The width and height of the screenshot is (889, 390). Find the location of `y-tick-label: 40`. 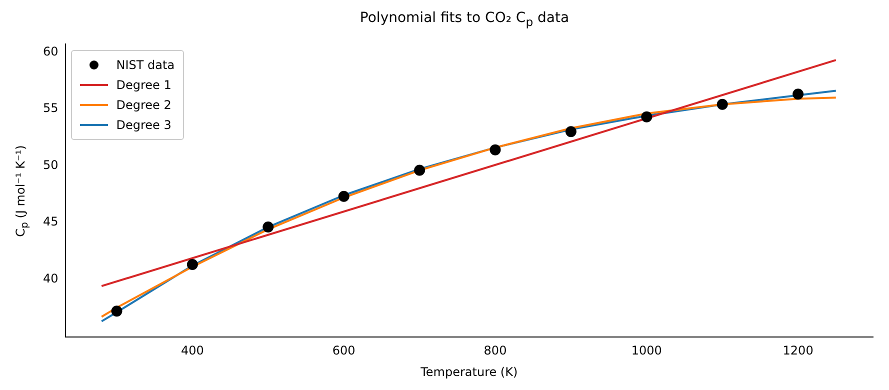

y-tick-label: 40 is located at coordinates (50, 278).